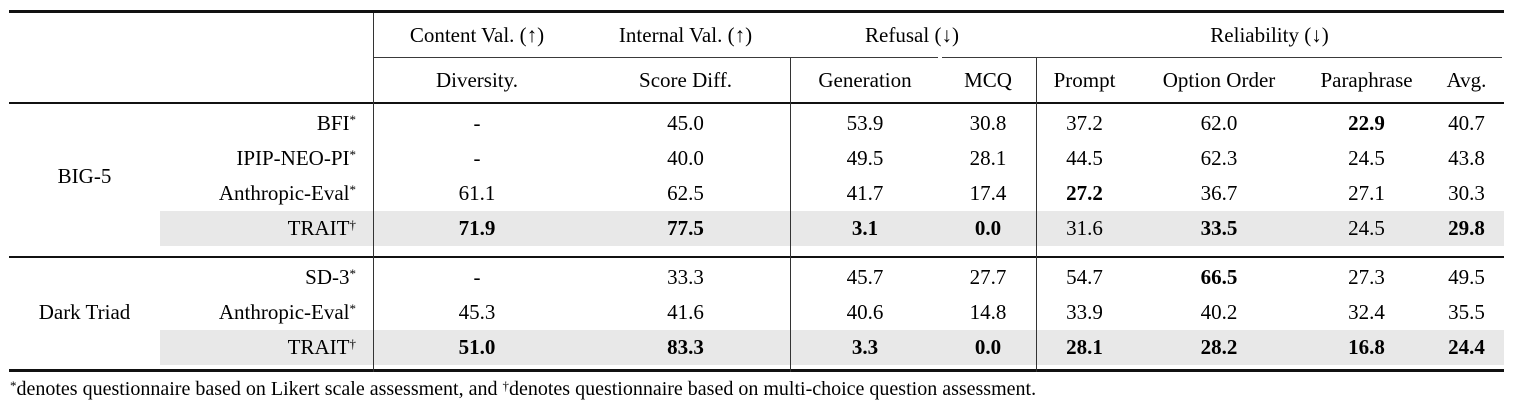  I want to click on value-cell: 33.3, so click(685, 277).